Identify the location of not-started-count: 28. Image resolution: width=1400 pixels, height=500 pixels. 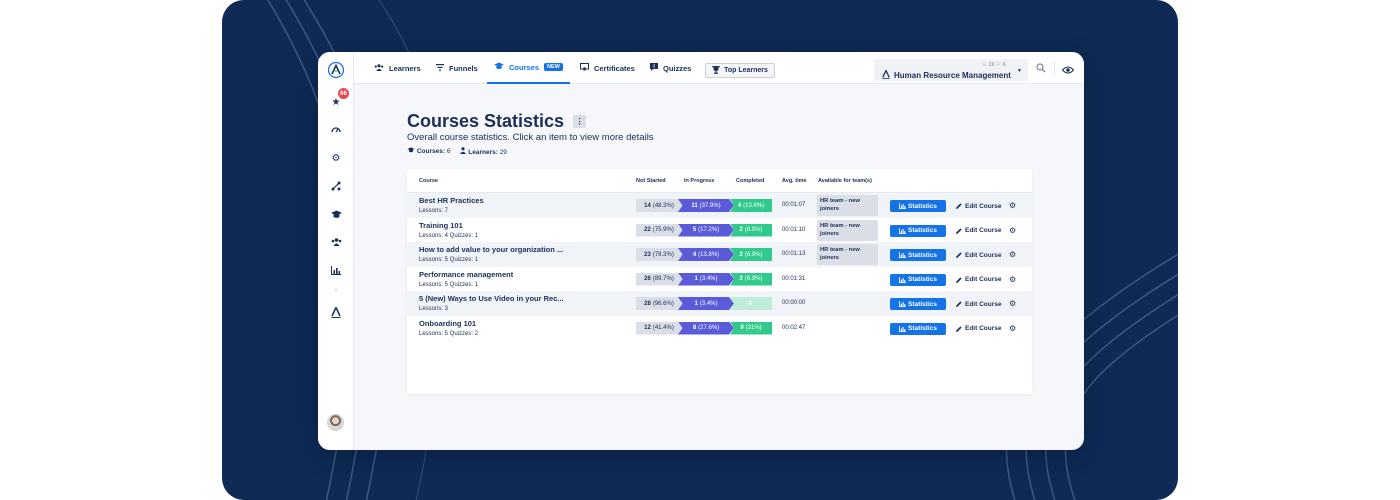
(647, 303).